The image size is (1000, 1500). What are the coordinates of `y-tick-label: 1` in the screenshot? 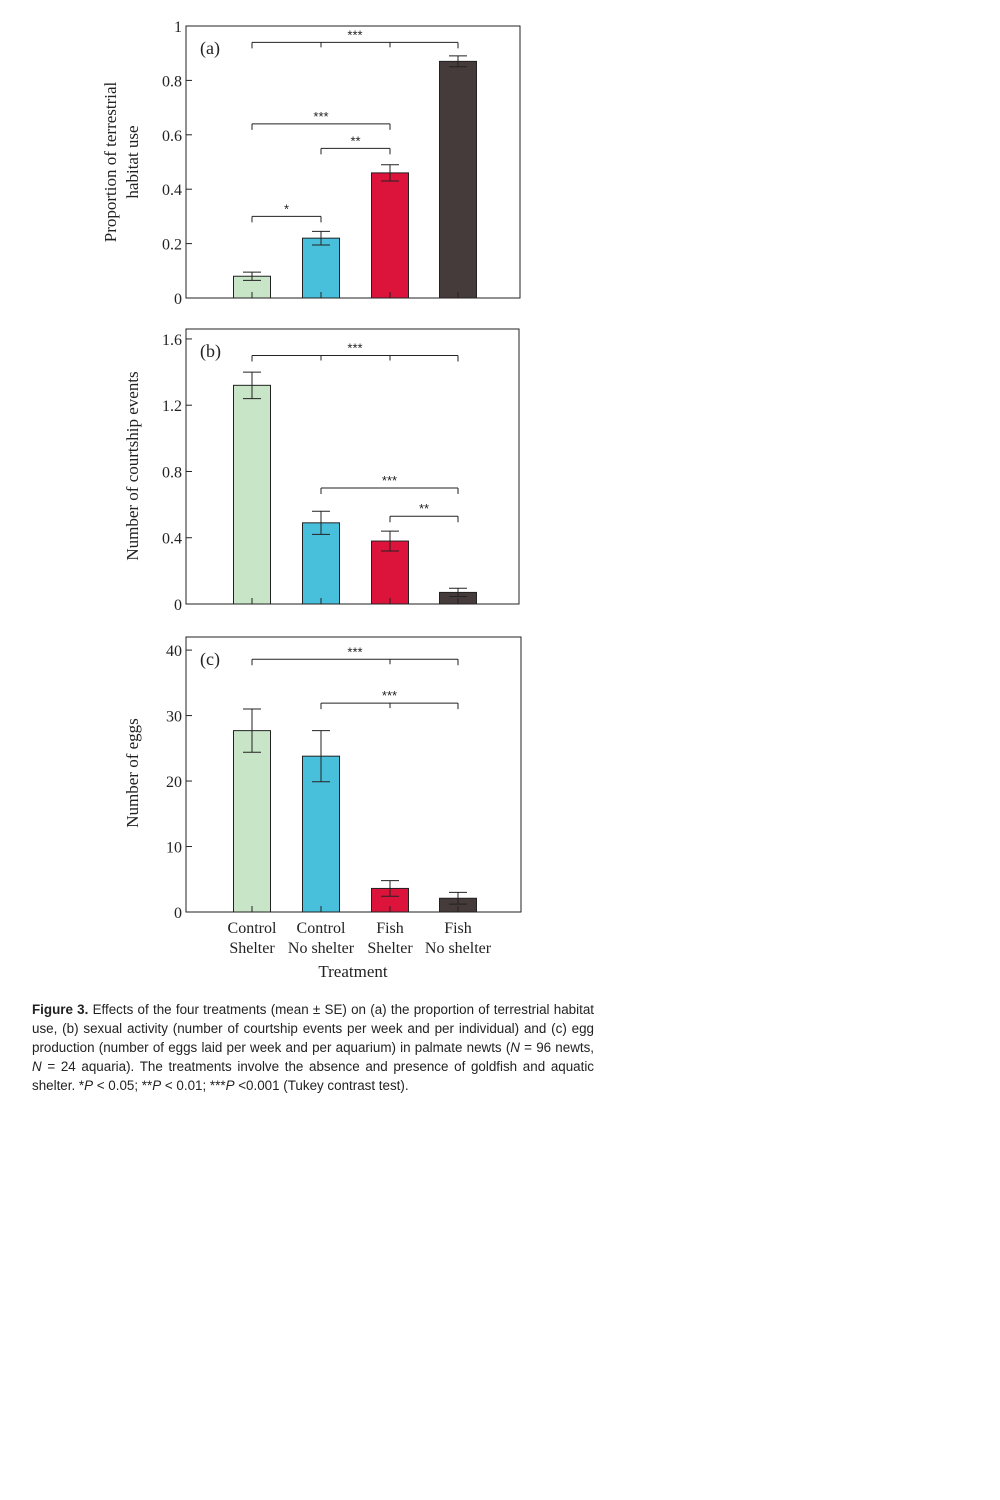 It's located at (178, 27).